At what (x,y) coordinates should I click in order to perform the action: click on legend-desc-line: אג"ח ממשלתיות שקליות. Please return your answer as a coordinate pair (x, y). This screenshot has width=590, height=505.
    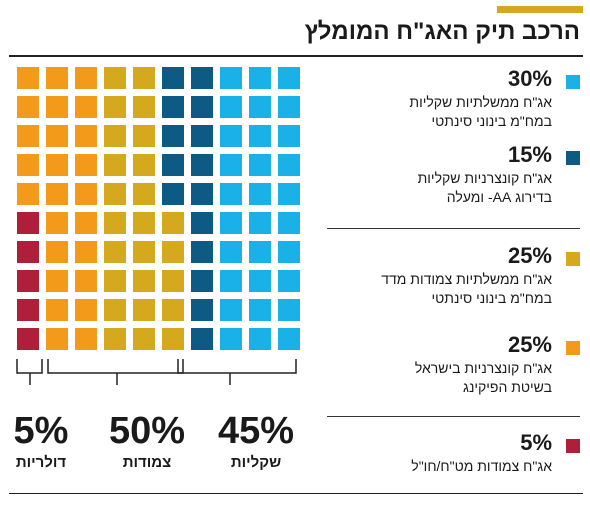
    Looking at the image, I should click on (480, 102).